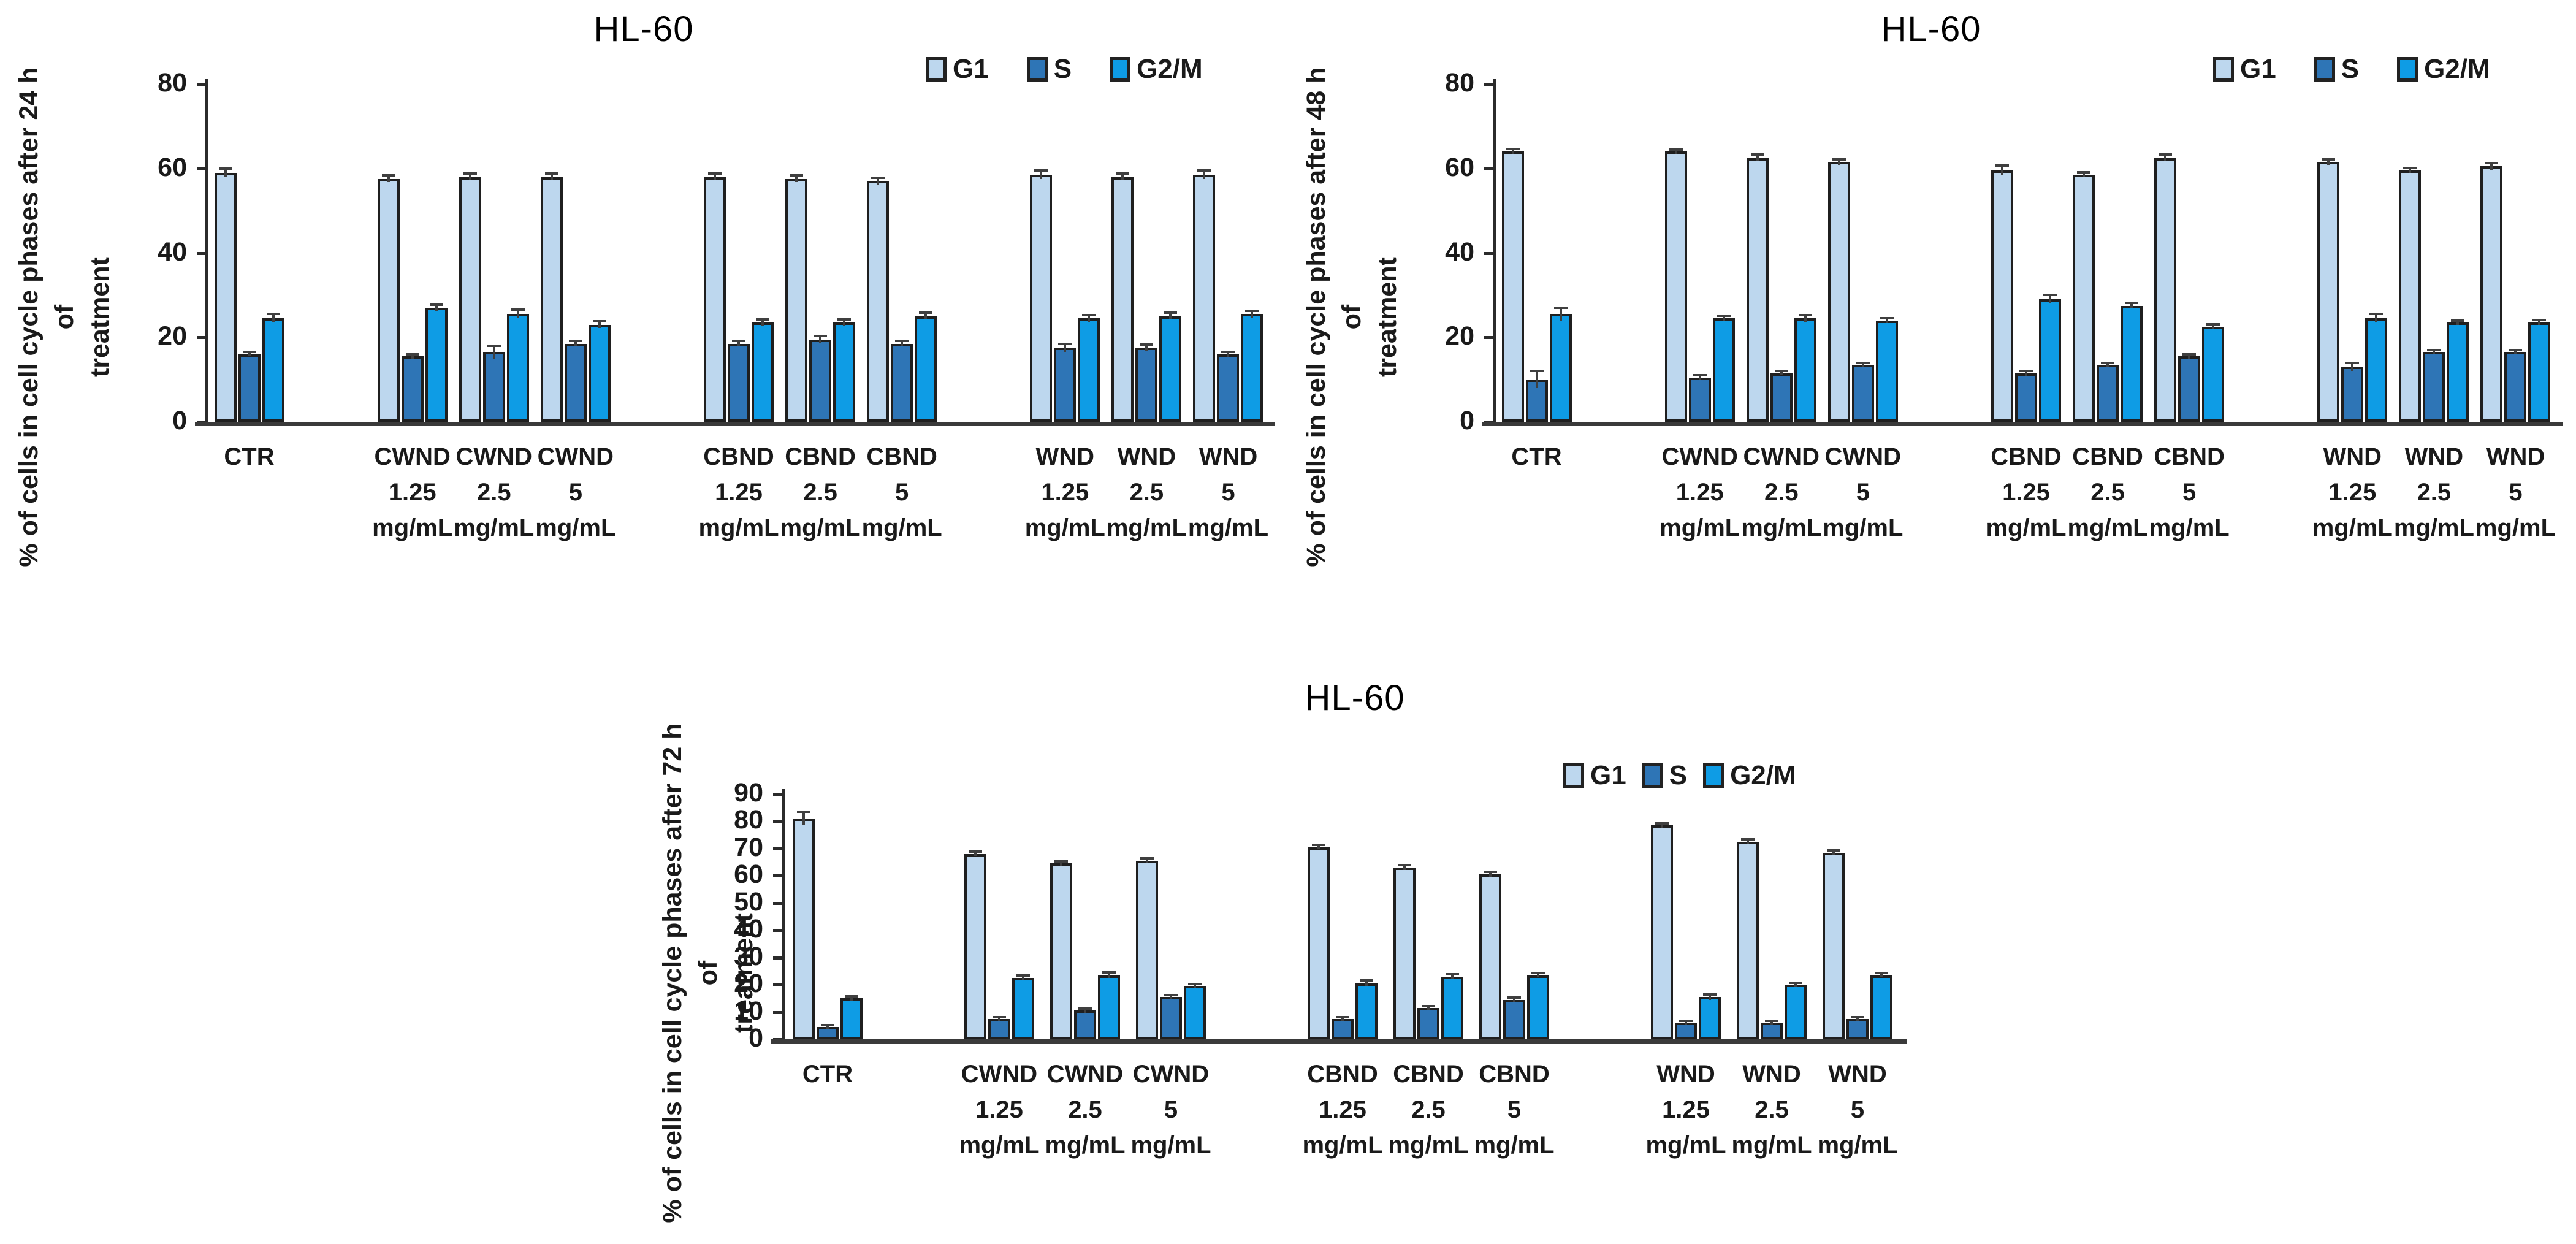 The width and height of the screenshot is (2576, 1244). What do you see at coordinates (1388, 317) in the screenshot?
I see `y-axis-label-line2: treatment` at bounding box center [1388, 317].